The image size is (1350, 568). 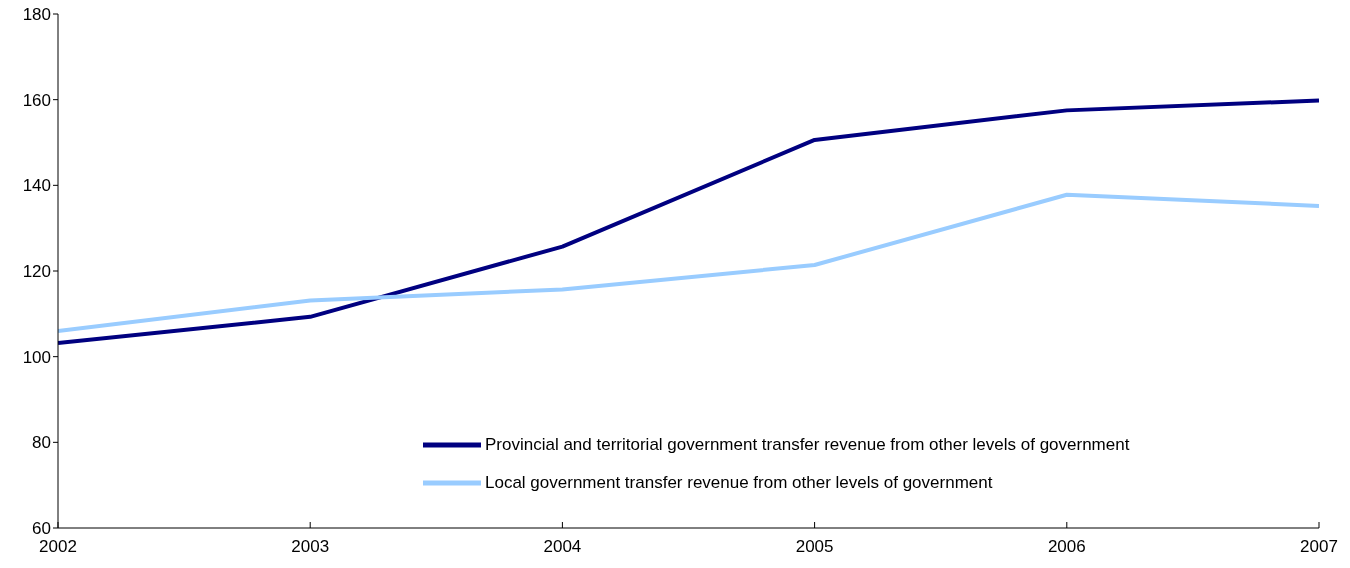 I want to click on y-tick-label: 60, so click(x=41, y=529).